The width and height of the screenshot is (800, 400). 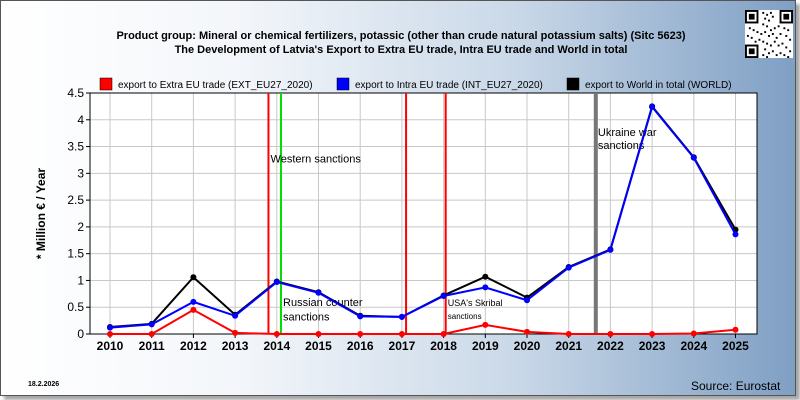 What do you see at coordinates (316, 160) in the screenshot?
I see `annotation-label: Western sanctions` at bounding box center [316, 160].